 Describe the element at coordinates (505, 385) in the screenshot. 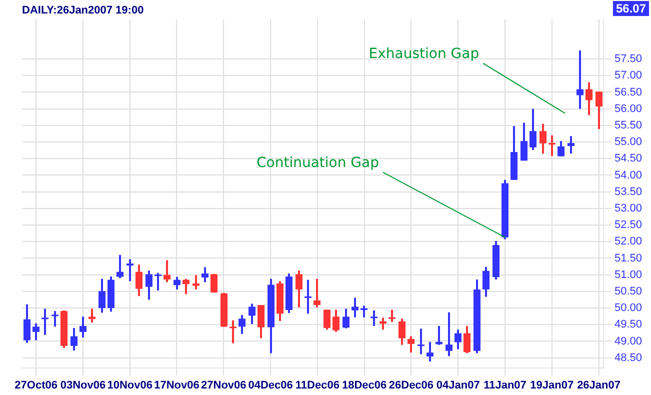

I see `x-tick-label: 11Jan07` at that location.